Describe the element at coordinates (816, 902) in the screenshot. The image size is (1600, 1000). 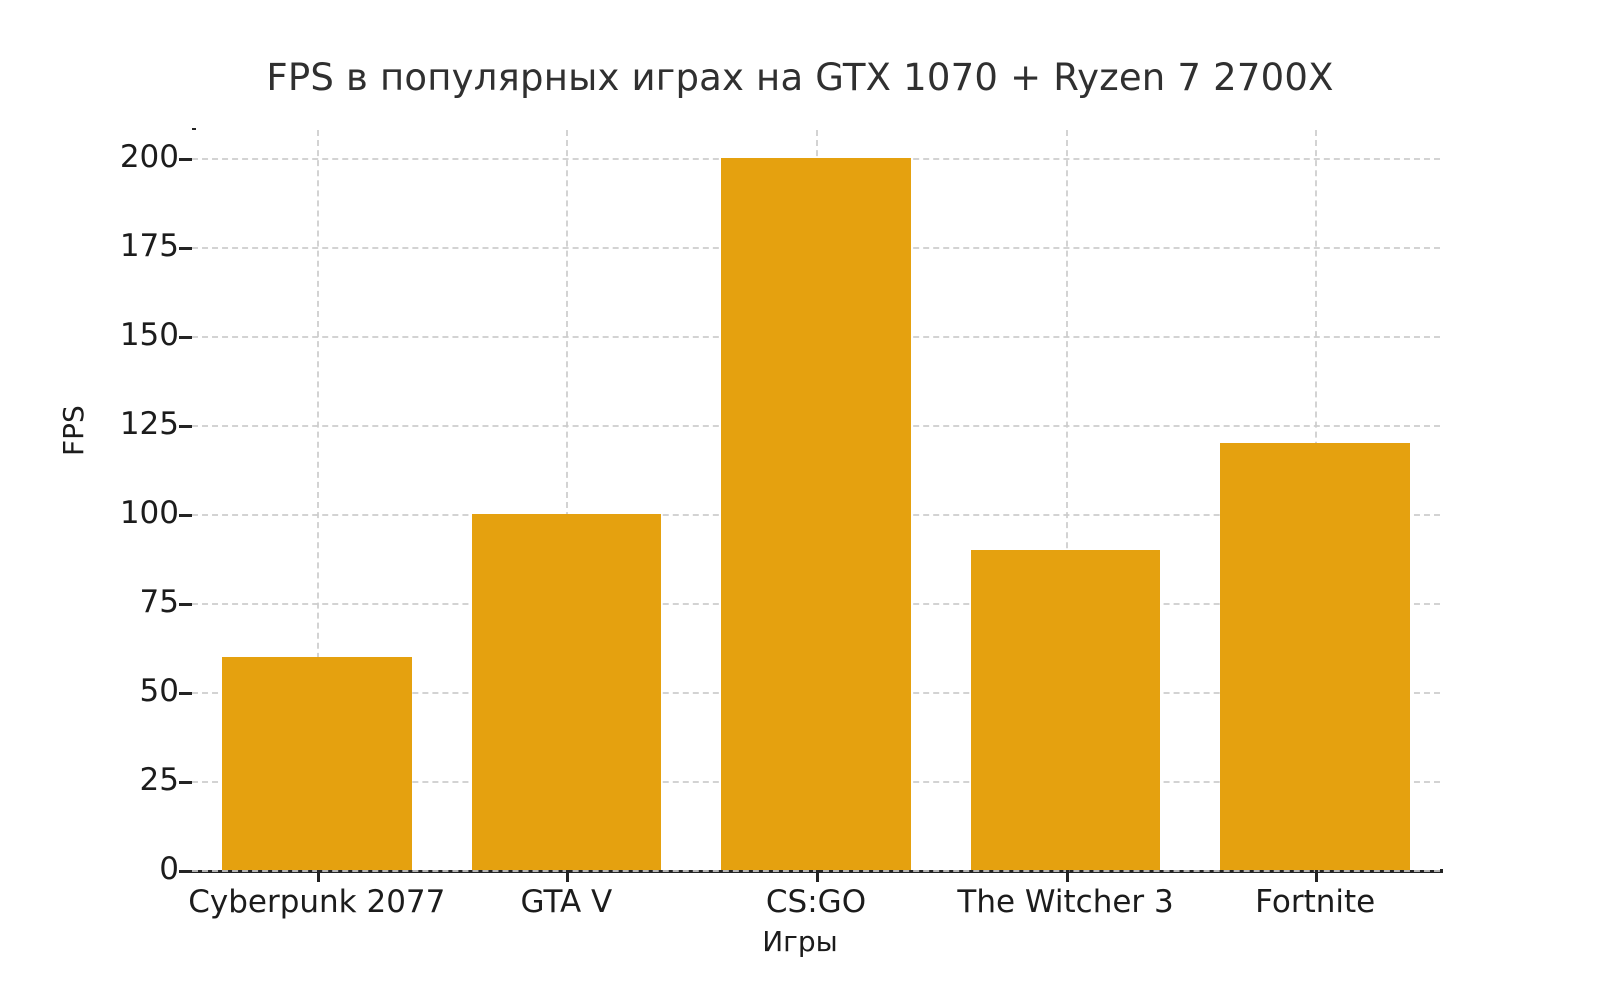
I see `x-tick-label: CS:GO` at that location.